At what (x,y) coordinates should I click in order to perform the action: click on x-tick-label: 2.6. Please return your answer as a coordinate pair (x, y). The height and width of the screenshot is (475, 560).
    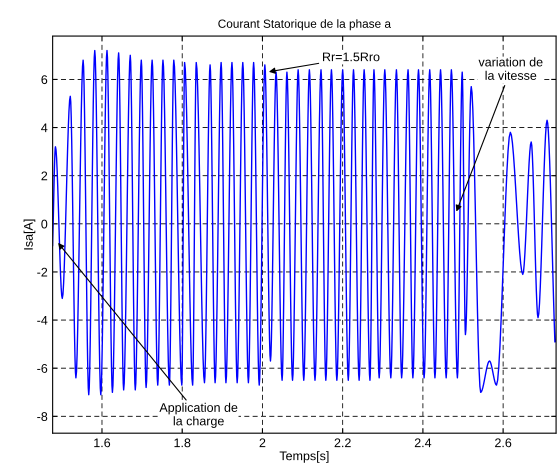
    Looking at the image, I should click on (503, 443).